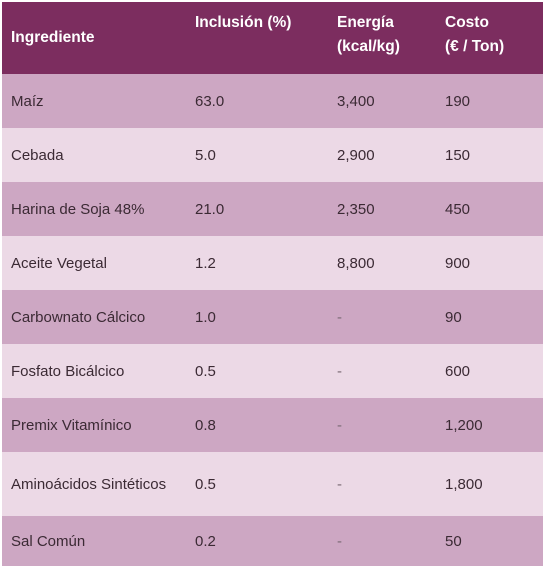 This screenshot has height=566, width=545. Describe the element at coordinates (257, 38) in the screenshot. I see `header-inclusion: Inclusión (%)` at that location.